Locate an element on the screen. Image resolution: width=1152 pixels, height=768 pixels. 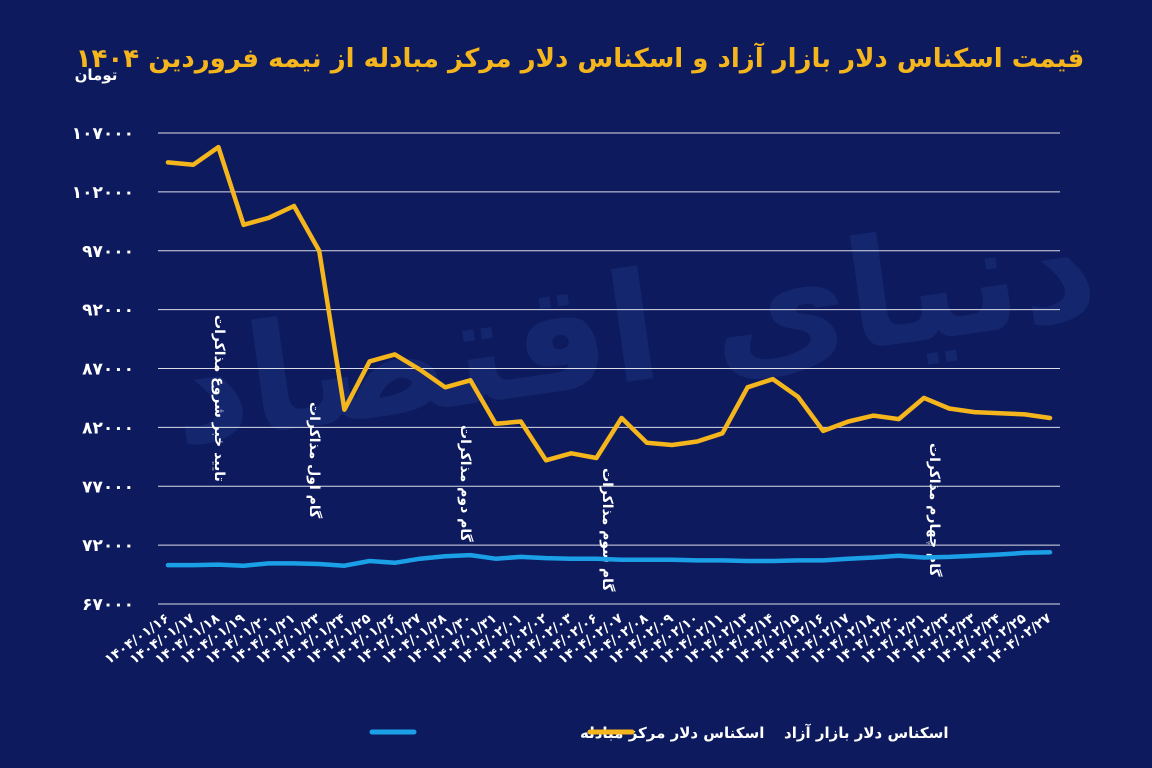
legend-label-free-market: اسکناس دلار بازار آزاد is located at coordinates (866, 733).